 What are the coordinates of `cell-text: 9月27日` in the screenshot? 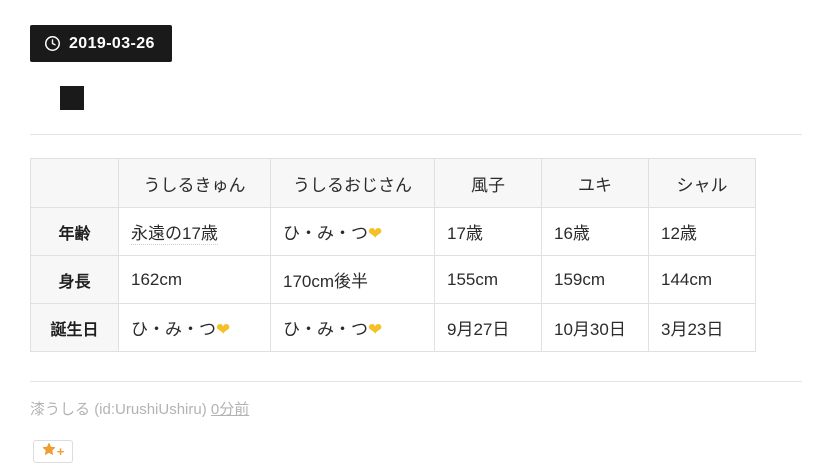 It's located at (478, 329).